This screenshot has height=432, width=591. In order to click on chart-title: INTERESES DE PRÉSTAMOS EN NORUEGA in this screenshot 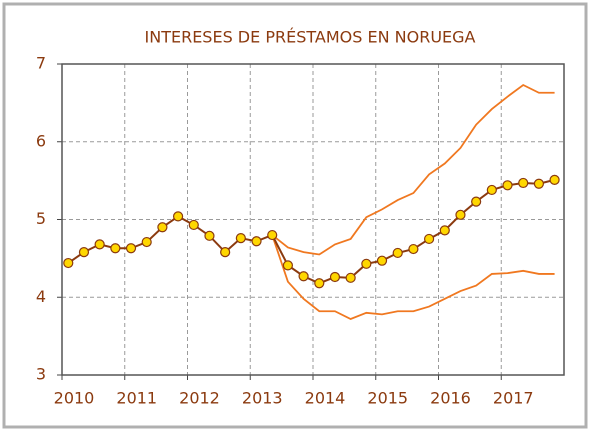, I will do `click(310, 37)`.